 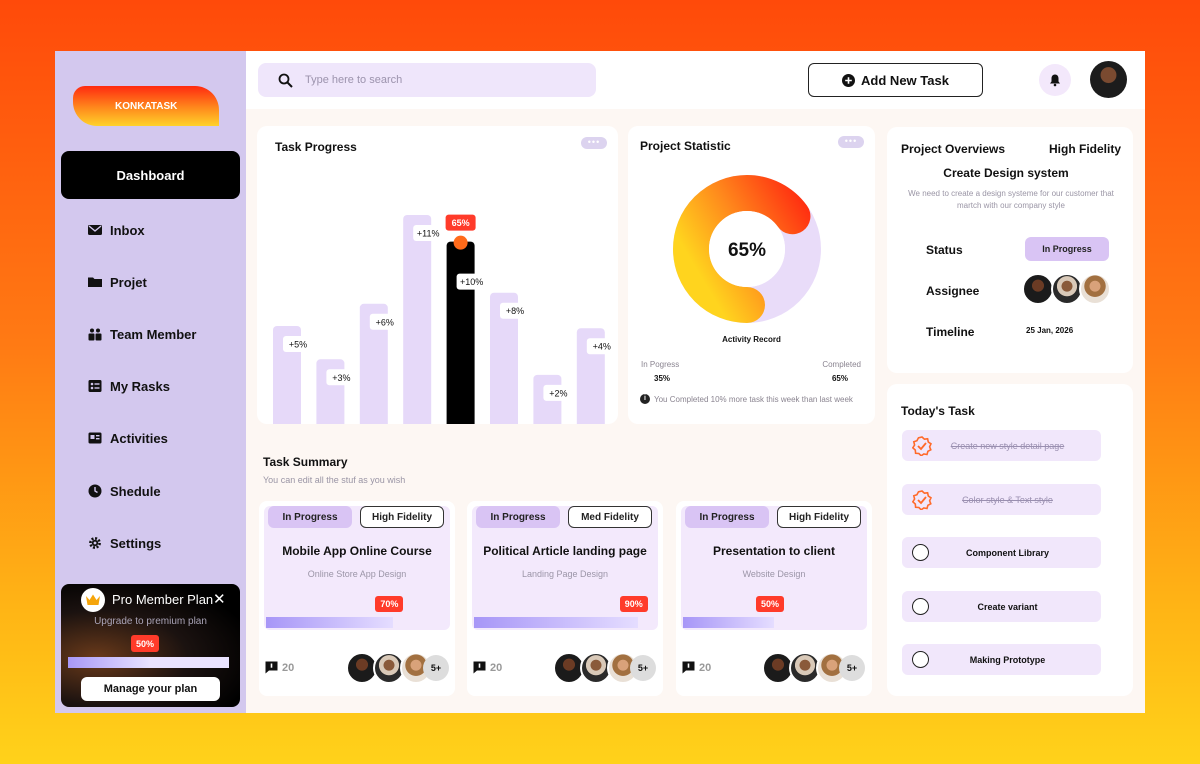 I want to click on completed-value: 65%, so click(x=839, y=378).